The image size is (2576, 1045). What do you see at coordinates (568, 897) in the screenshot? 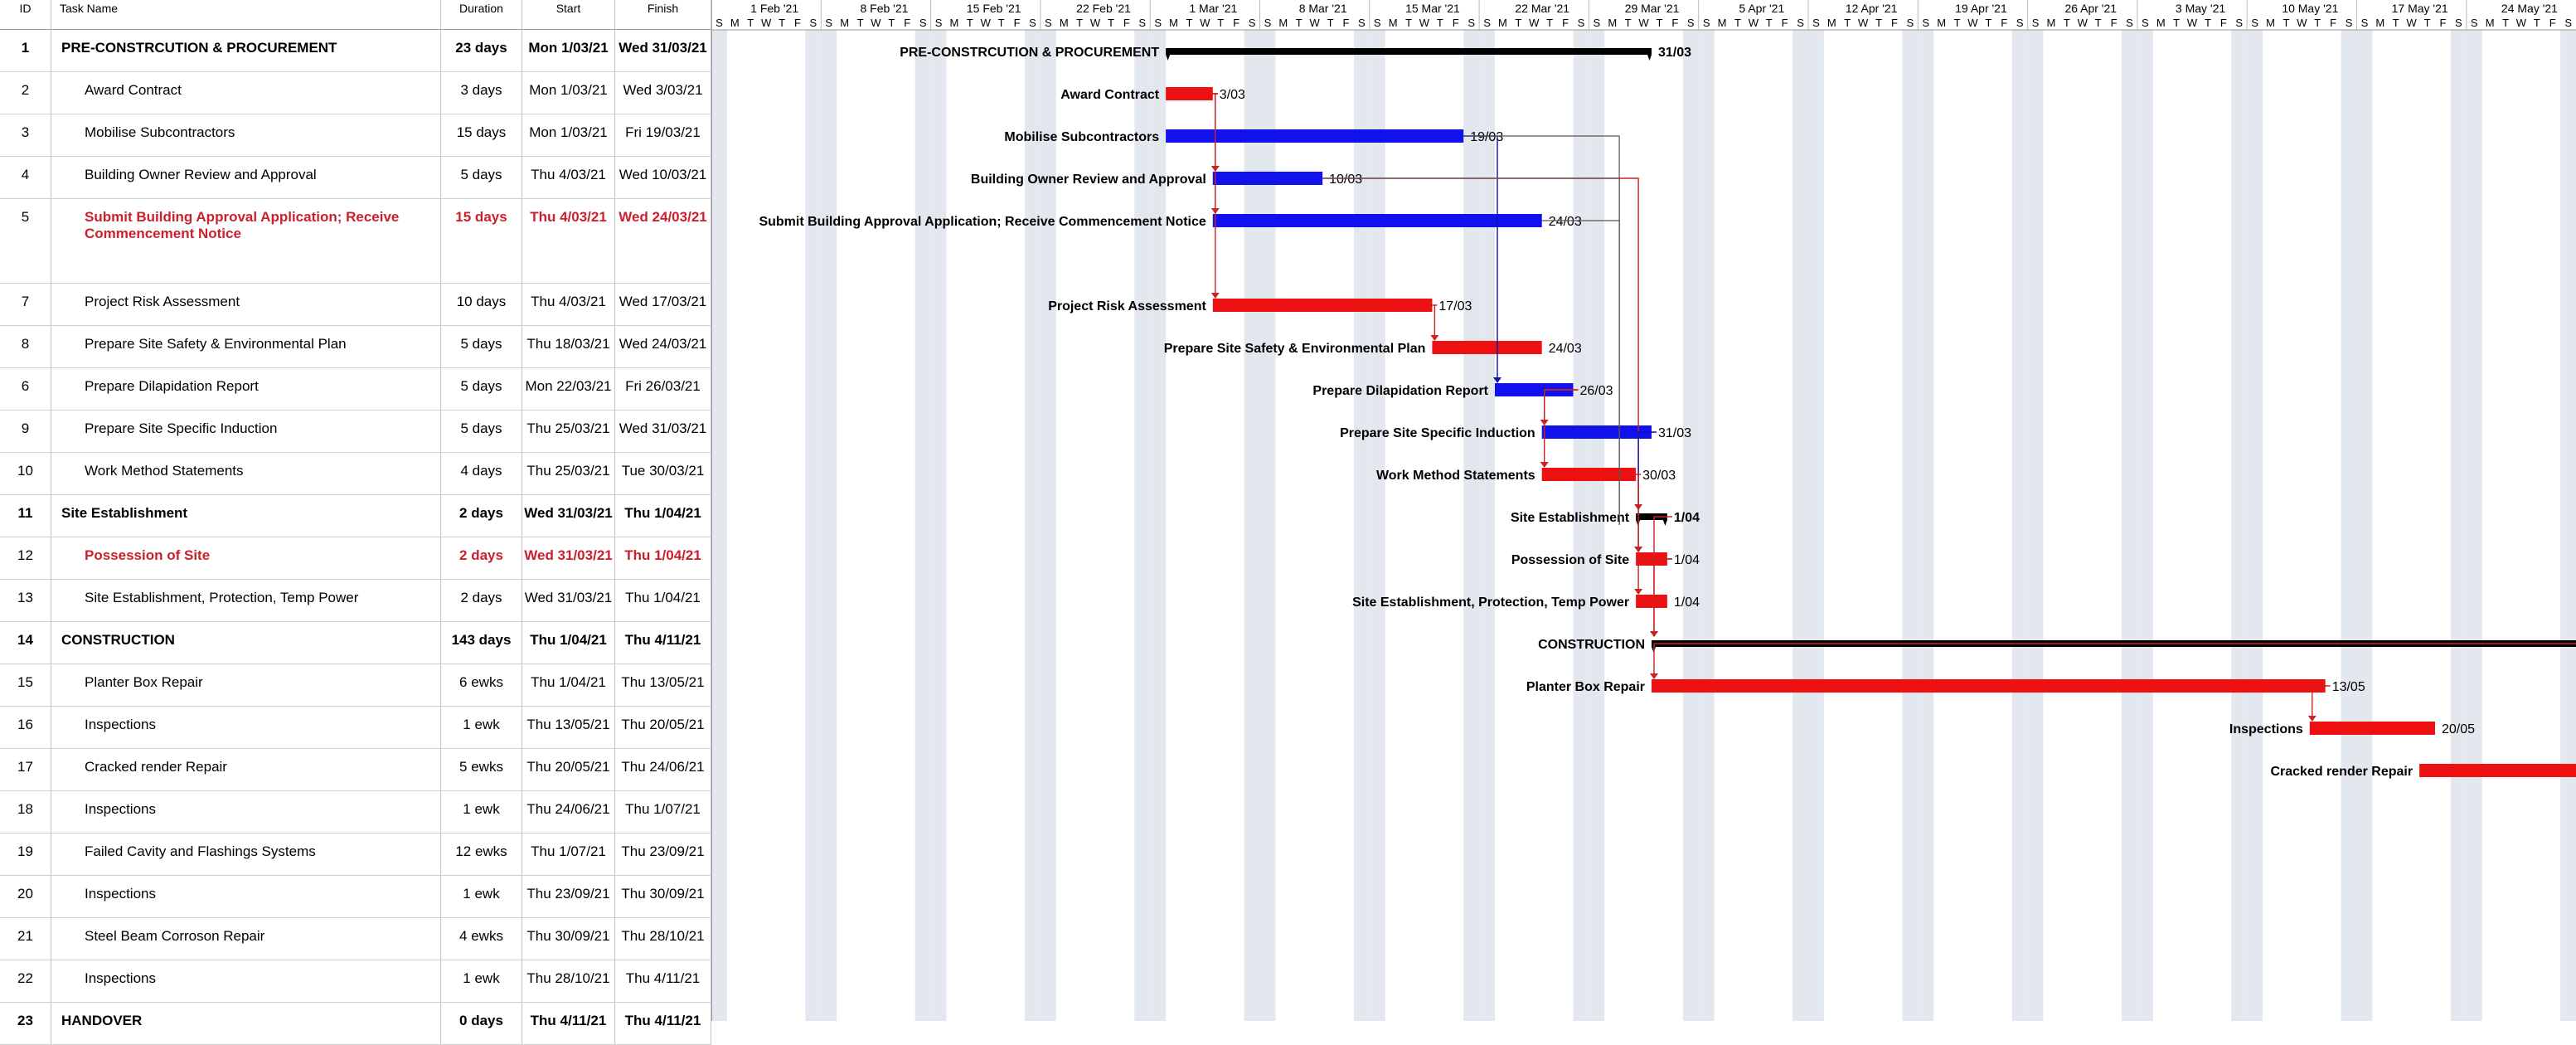
I see `task-start: Thu 23/09/21` at bounding box center [568, 897].